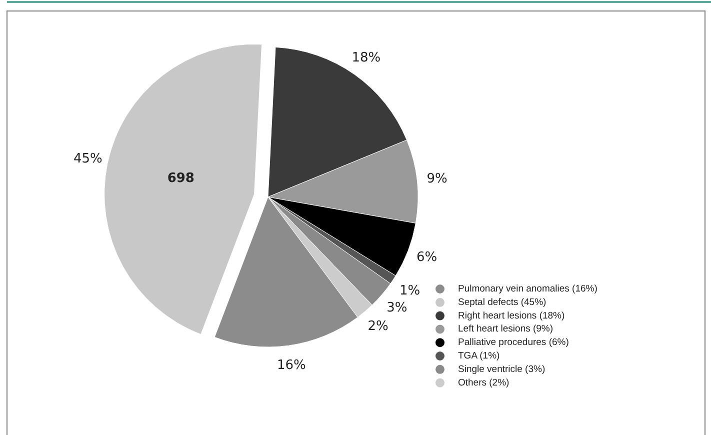 The image size is (711, 435). Describe the element at coordinates (397, 308) in the screenshot. I see `data-label: 3%` at that location.